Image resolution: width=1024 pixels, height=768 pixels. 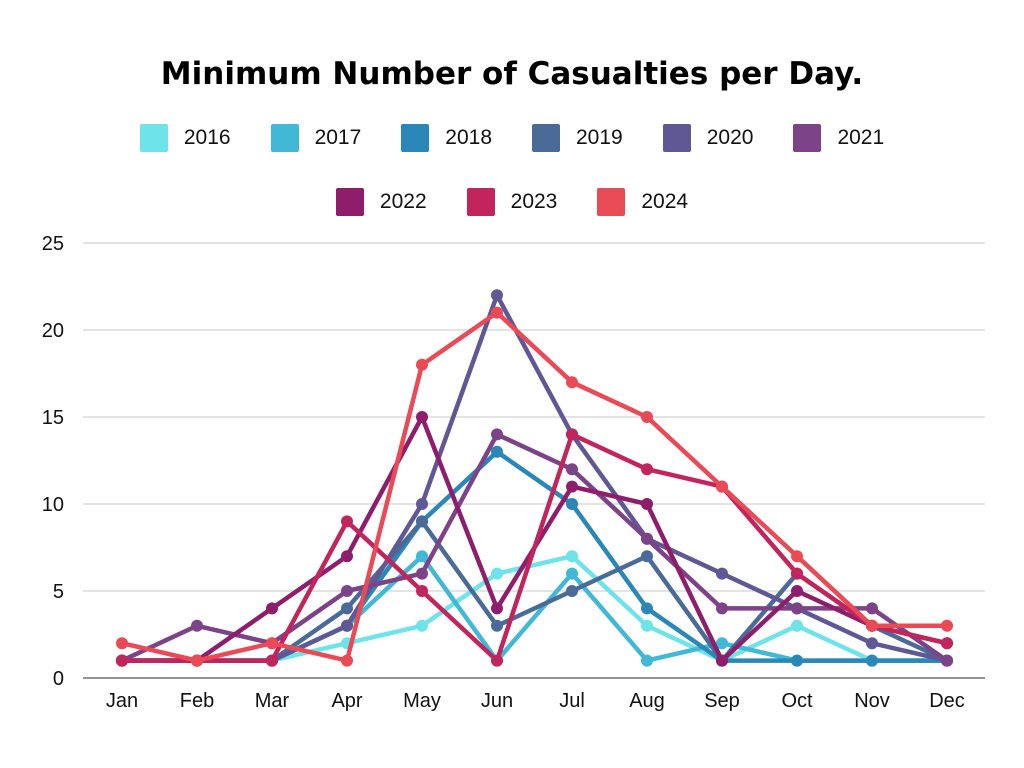 I want to click on legend-item-2023: 2023, so click(x=512, y=202).